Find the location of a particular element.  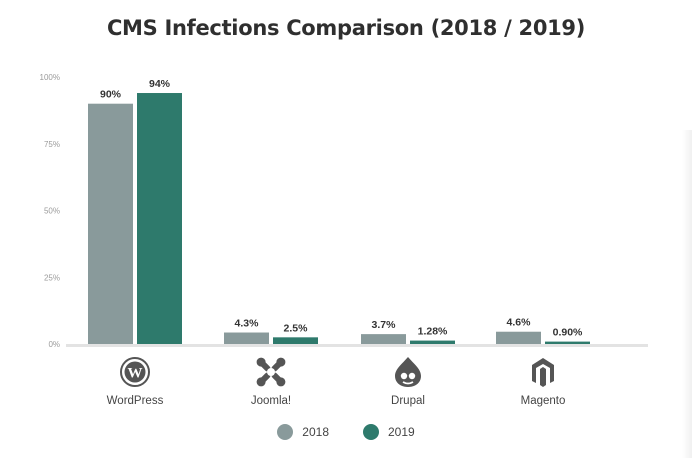

wordpress-icon: W is located at coordinates (135, 372).